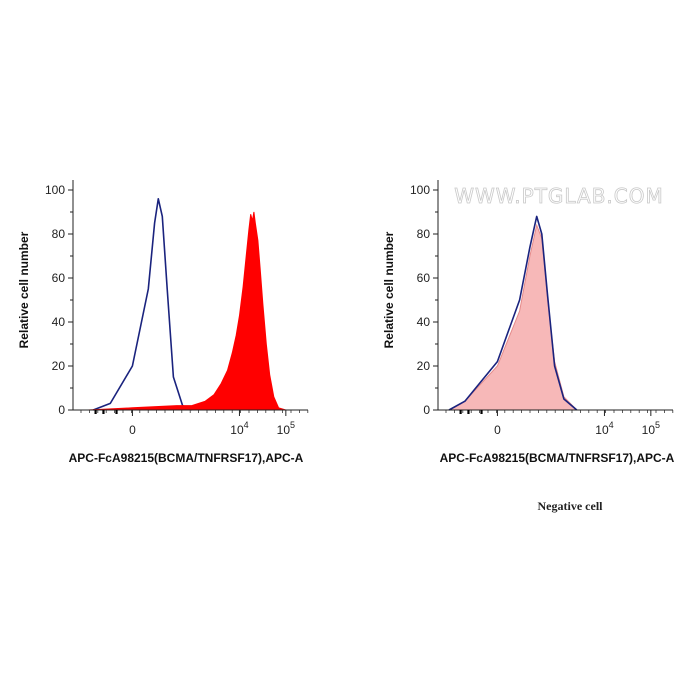  I want to click on panel-caption: Negative cell, so click(571, 506).